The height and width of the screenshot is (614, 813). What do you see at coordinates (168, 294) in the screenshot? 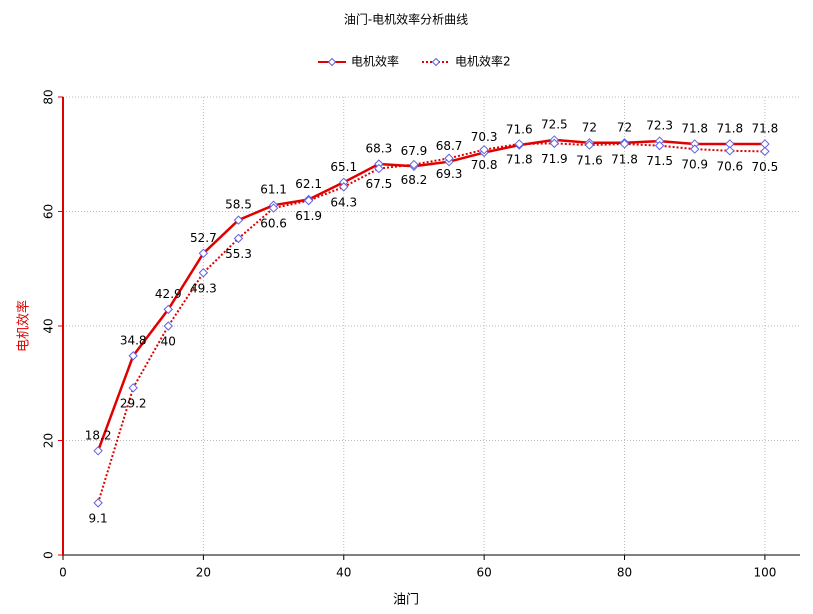
I see `data-label: 42.9` at bounding box center [168, 294].